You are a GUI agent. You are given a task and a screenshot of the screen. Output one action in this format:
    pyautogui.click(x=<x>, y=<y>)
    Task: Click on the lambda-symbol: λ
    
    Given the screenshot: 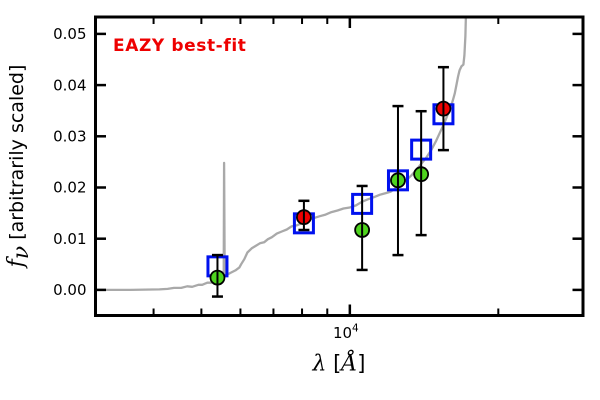 What is the action you would take?
    pyautogui.click(x=319, y=364)
    